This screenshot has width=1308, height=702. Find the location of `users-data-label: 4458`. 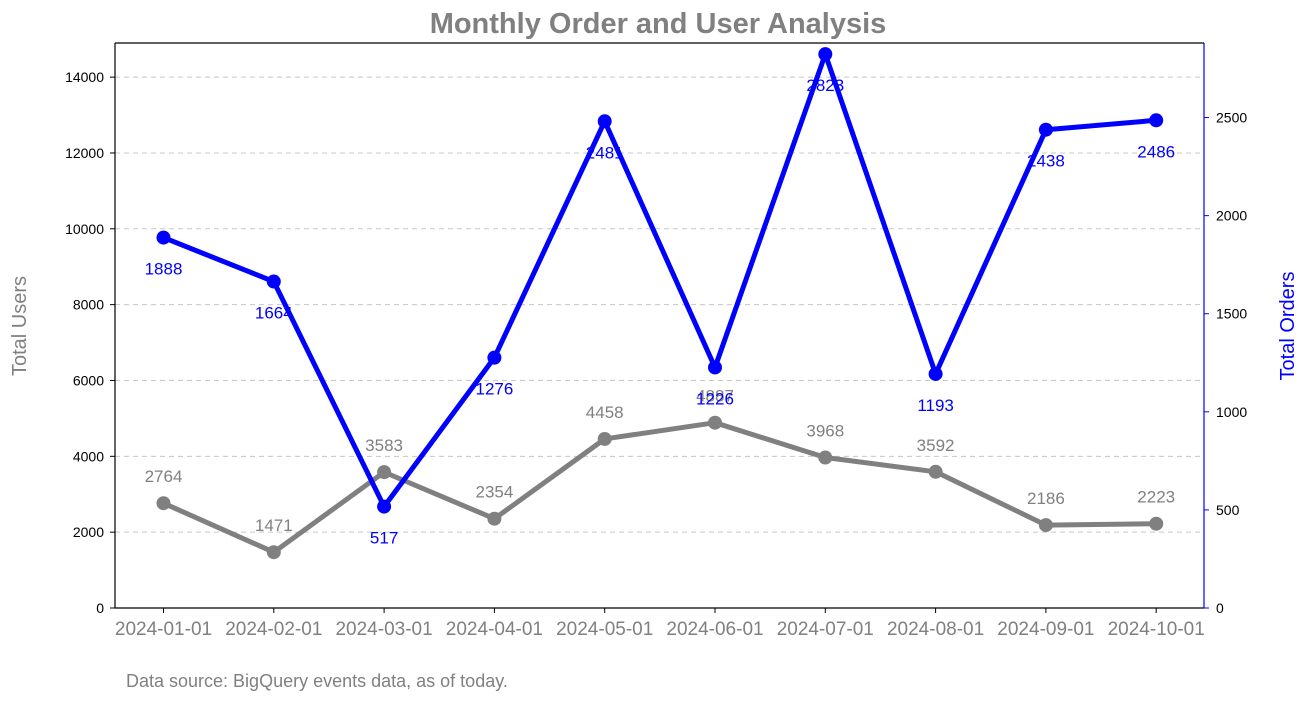

users-data-label: 4458 is located at coordinates (605, 412).